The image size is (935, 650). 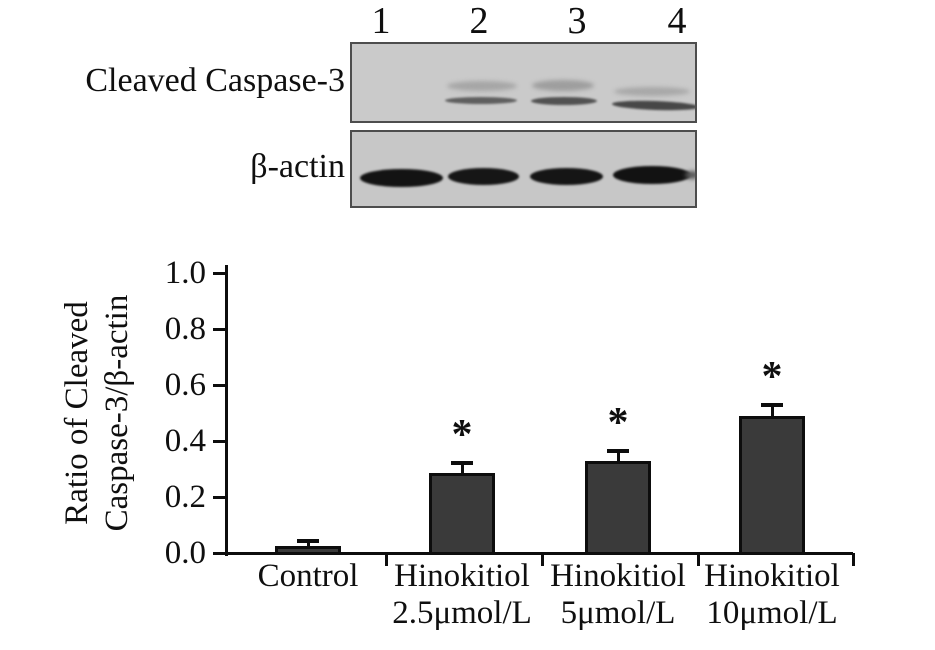 What do you see at coordinates (185, 497) in the screenshot?
I see `y-tick-label: 0.2` at bounding box center [185, 497].